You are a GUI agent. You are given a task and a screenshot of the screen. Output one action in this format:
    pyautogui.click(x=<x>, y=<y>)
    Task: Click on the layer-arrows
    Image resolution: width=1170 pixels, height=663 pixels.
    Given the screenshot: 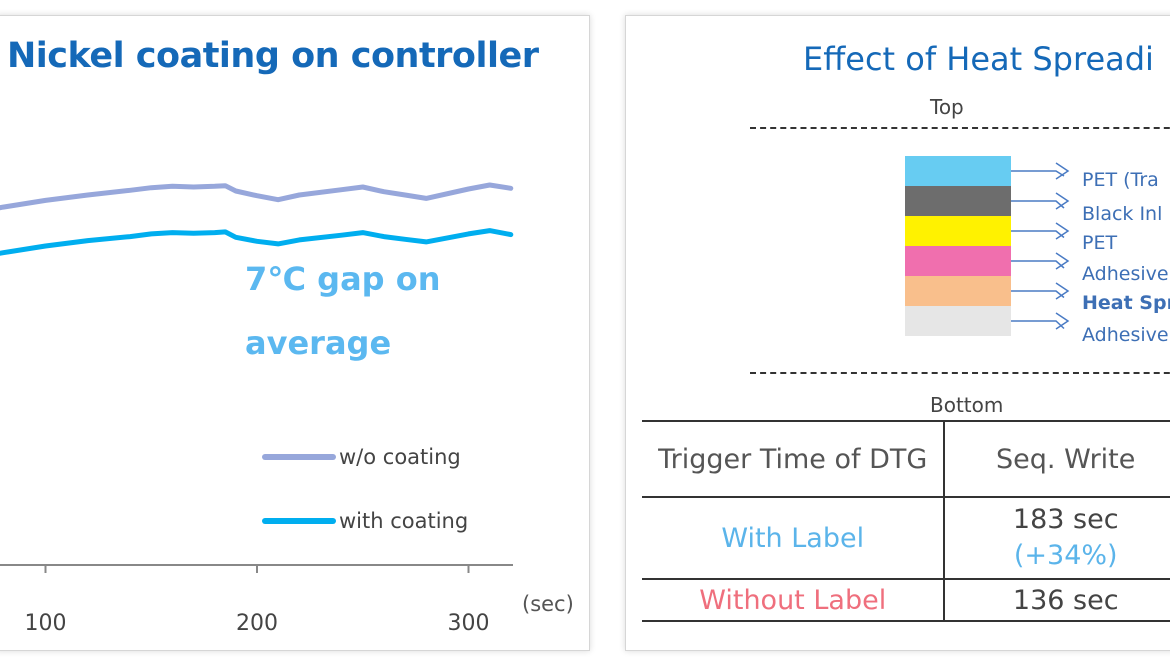 What is the action you would take?
    pyautogui.click(x=1040, y=246)
    